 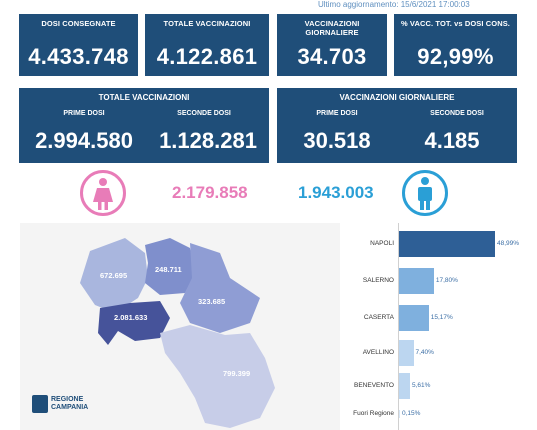 What do you see at coordinates (217, 376) in the screenshot?
I see `map-province-salerno` at bounding box center [217, 376].